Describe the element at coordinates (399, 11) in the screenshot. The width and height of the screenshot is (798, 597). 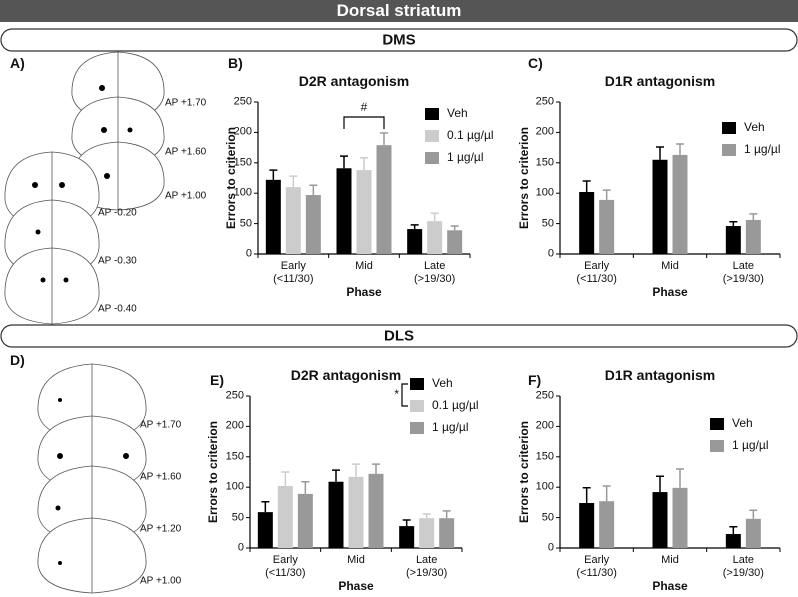
I see `header-title: Dorsal striatum` at that location.